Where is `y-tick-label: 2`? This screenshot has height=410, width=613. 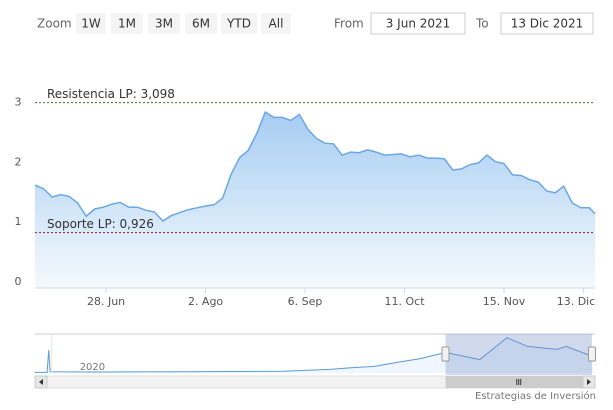 y-tick-label: 2 is located at coordinates (18, 161).